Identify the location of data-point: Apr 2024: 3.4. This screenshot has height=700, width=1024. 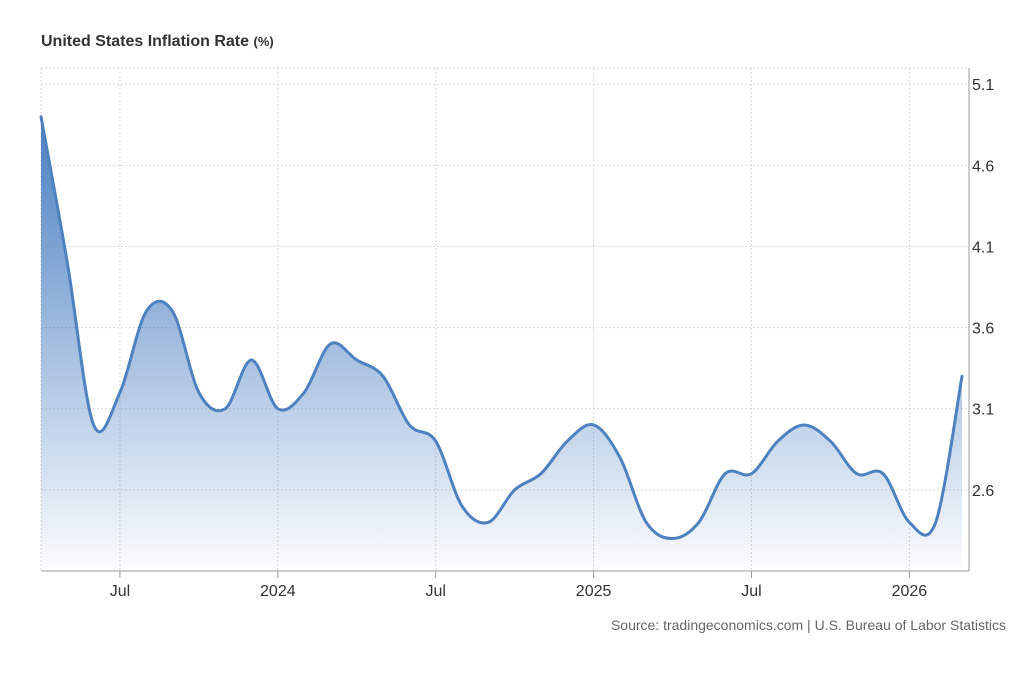
(357, 360).